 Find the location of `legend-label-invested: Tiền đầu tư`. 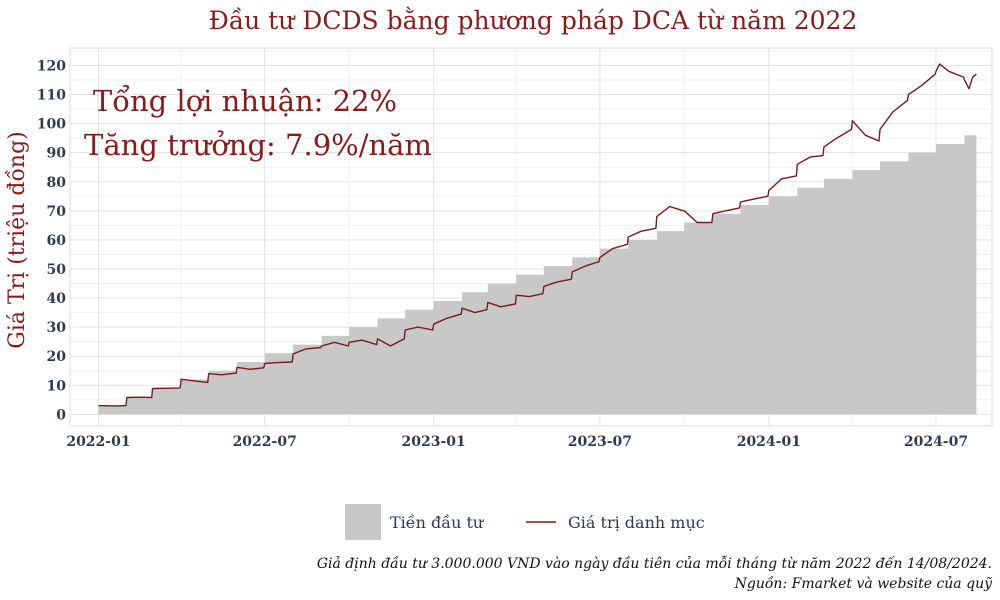

legend-label-invested: Tiền đầu tư is located at coordinates (437, 522).